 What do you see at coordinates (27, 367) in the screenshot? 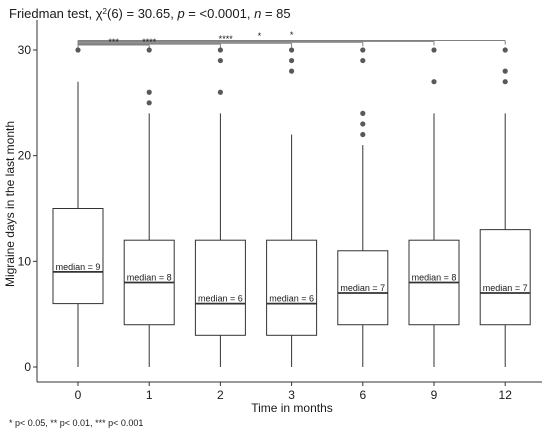
I see `y-tick-label: 0` at bounding box center [27, 367].